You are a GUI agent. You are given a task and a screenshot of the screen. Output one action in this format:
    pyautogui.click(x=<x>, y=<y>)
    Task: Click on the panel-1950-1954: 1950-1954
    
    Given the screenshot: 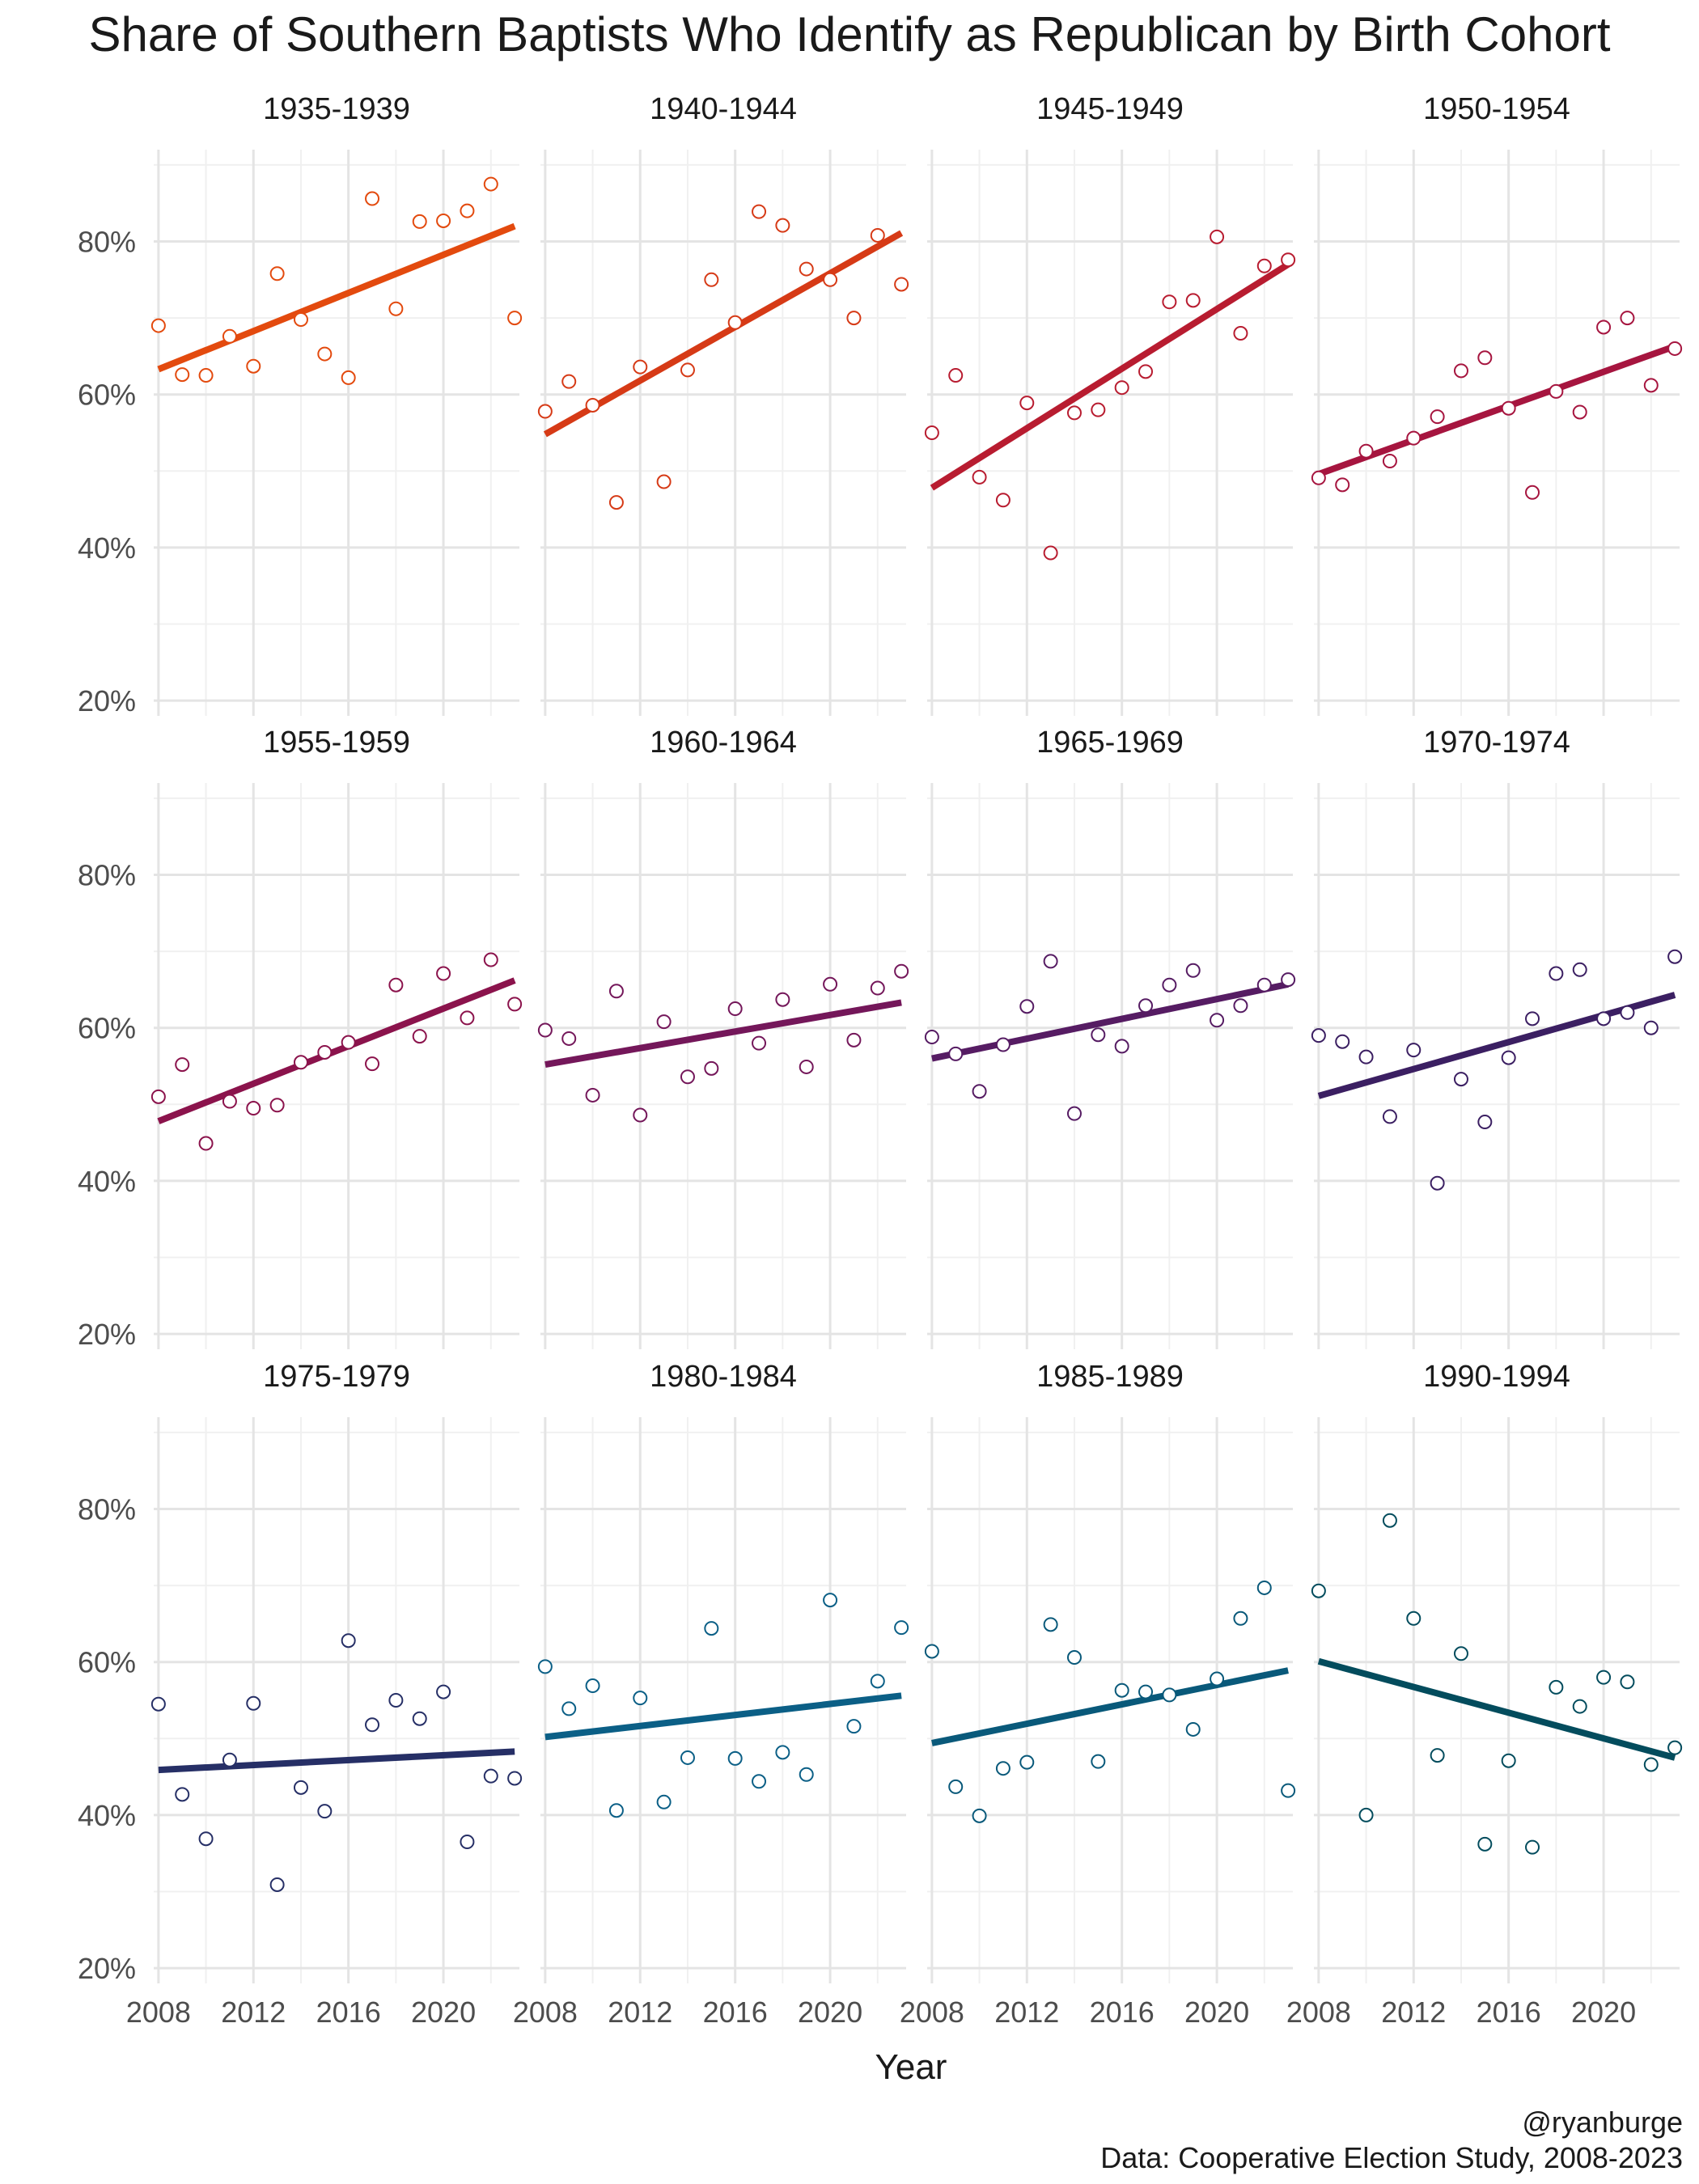 What is the action you would take?
    pyautogui.click(x=1497, y=404)
    